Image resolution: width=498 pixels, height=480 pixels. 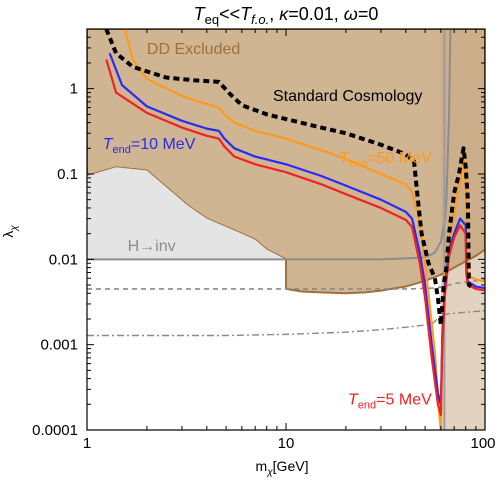 What do you see at coordinates (385, 160) in the screenshot?
I see `annotation-t50: Tend=50 MeV` at bounding box center [385, 160].